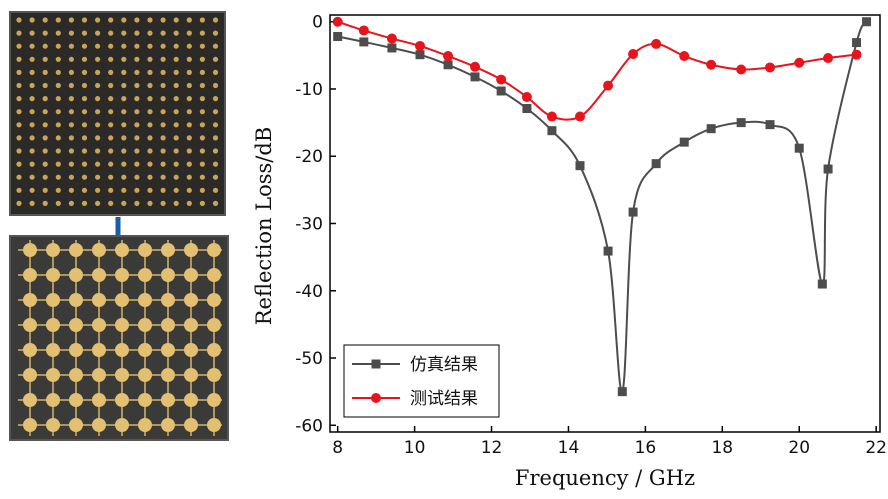 This screenshot has height=499, width=888. I want to click on x-tick-label: 14, so click(569, 448).